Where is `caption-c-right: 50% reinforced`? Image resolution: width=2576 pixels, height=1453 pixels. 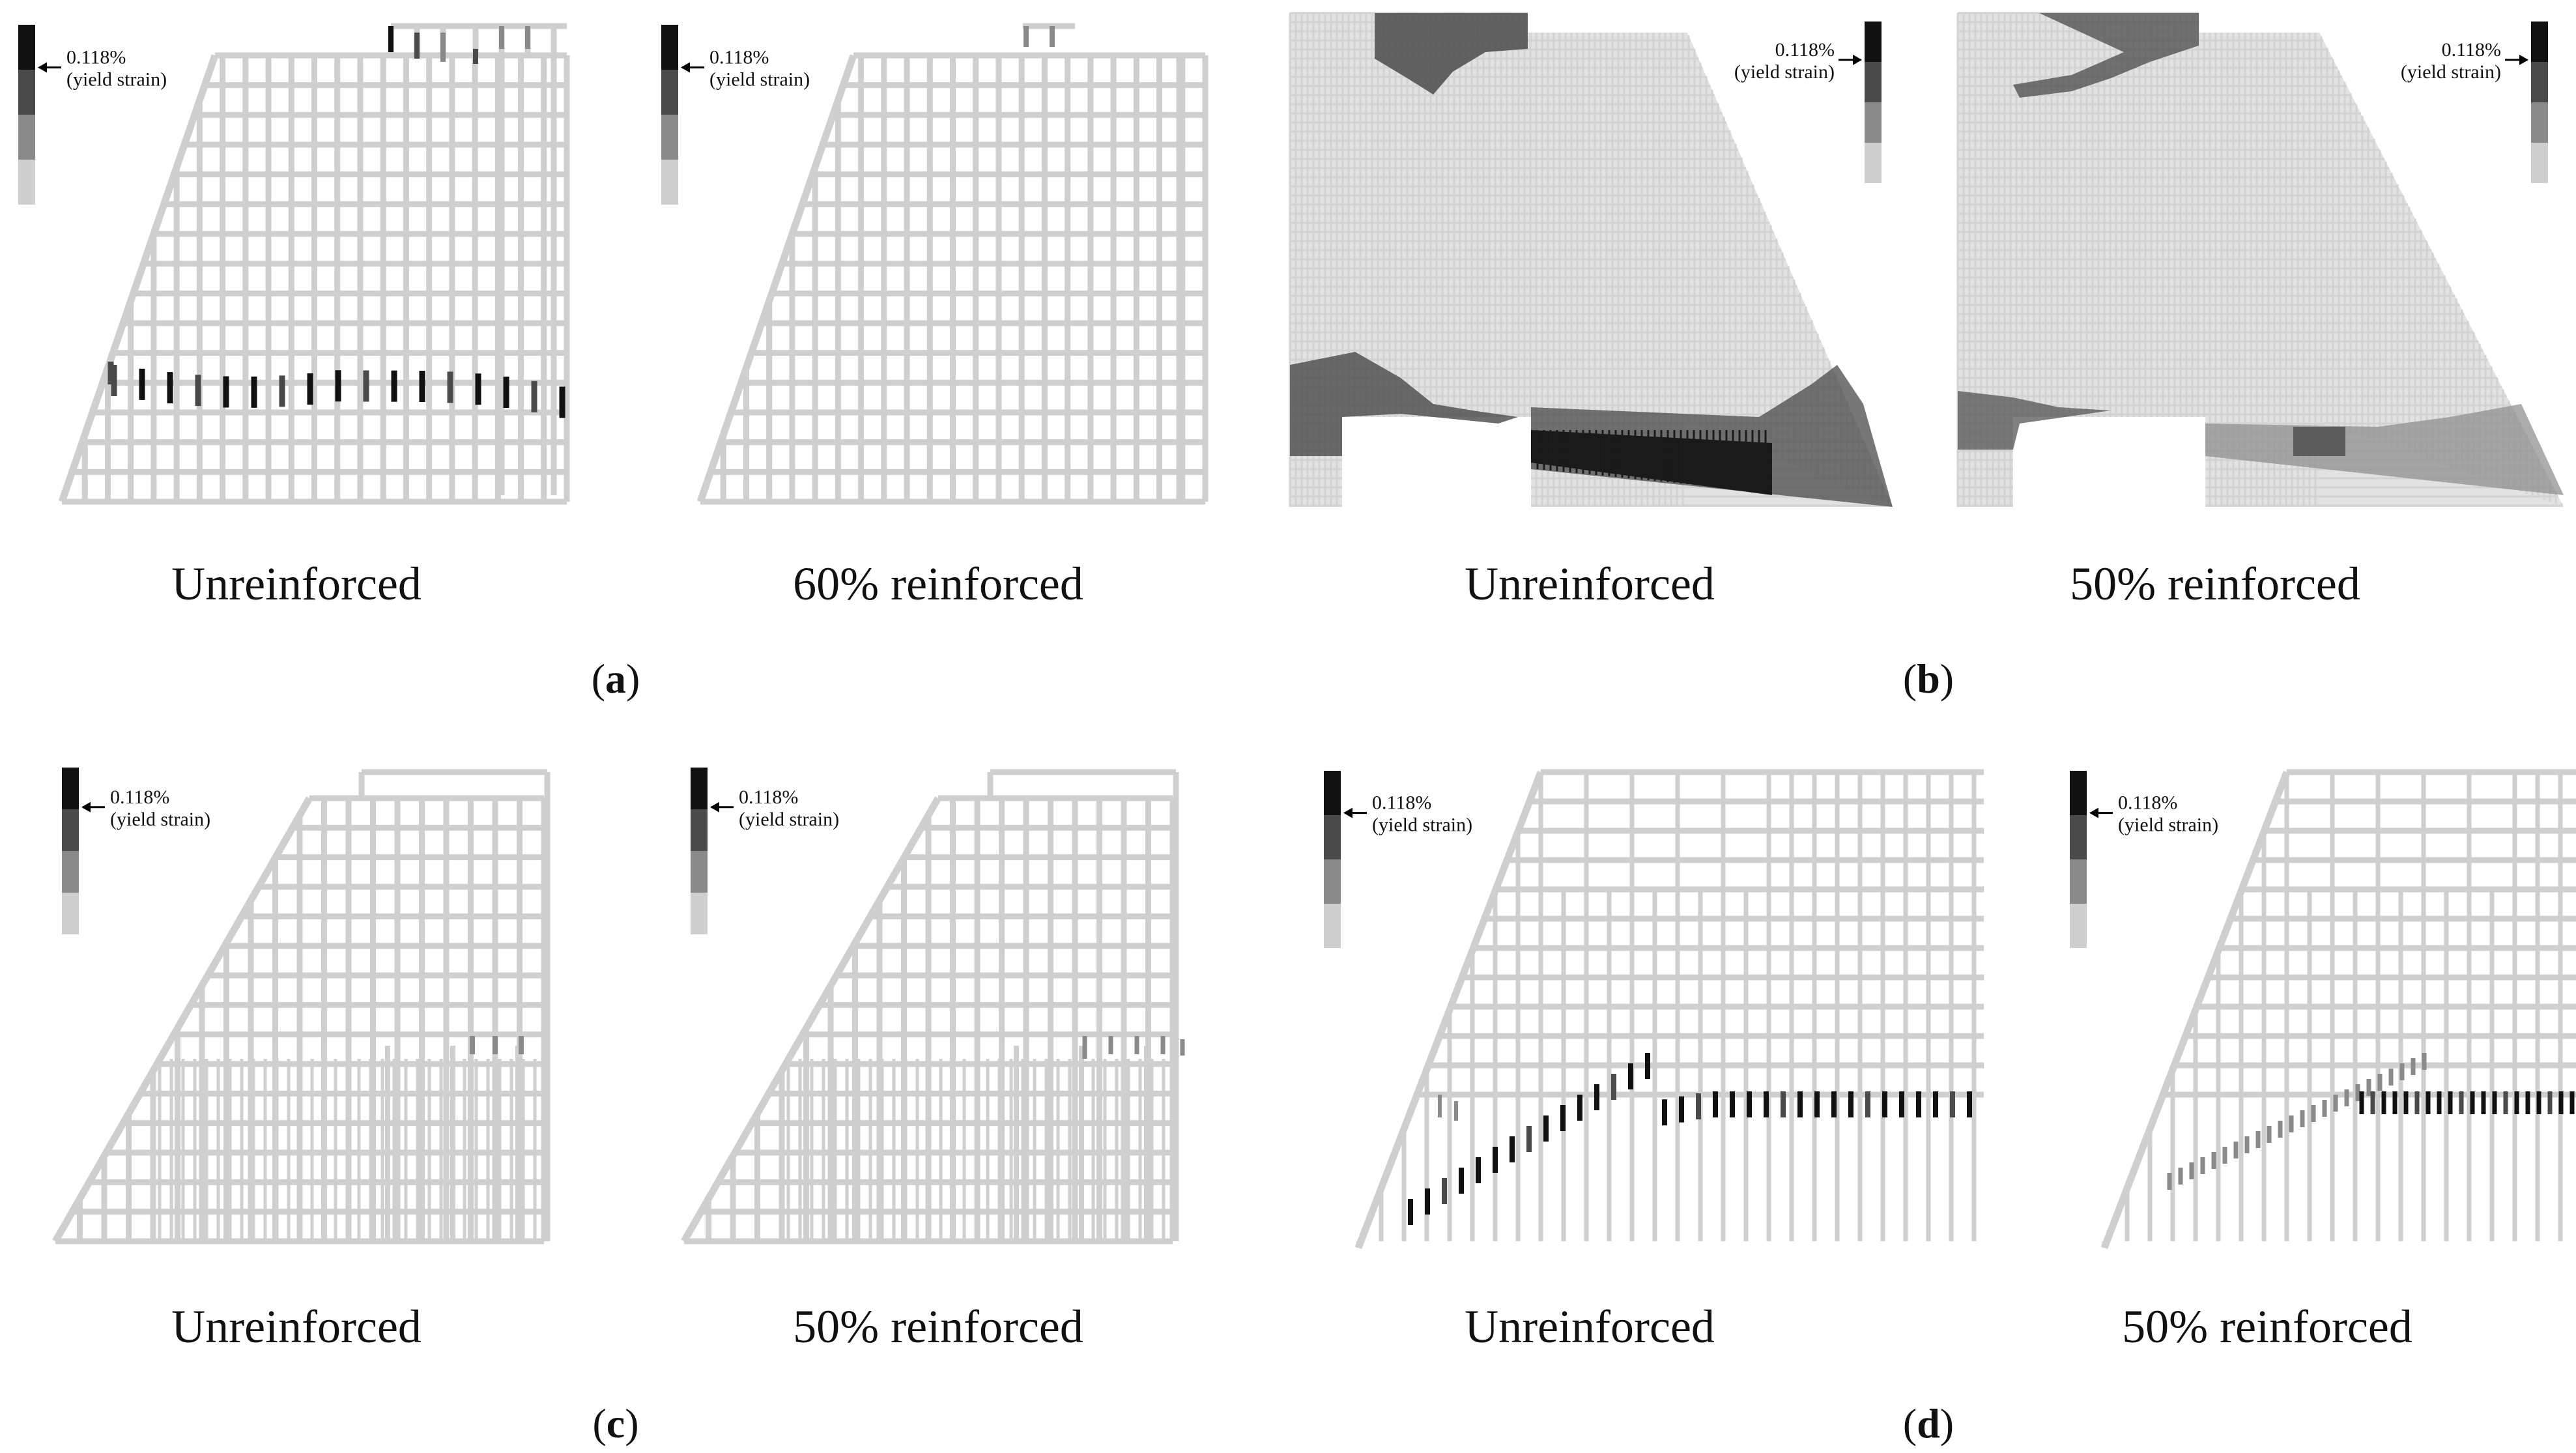 caption-c-right: 50% reinforced is located at coordinates (938, 1327).